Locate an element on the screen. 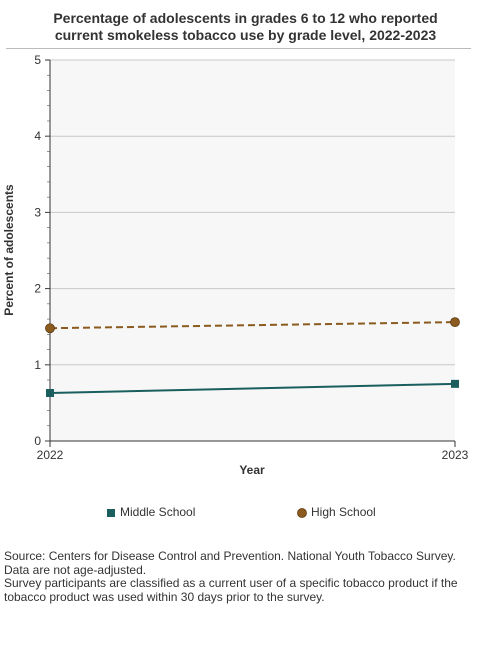 The width and height of the screenshot is (491, 646). series-markers is located at coordinates (252, 357).